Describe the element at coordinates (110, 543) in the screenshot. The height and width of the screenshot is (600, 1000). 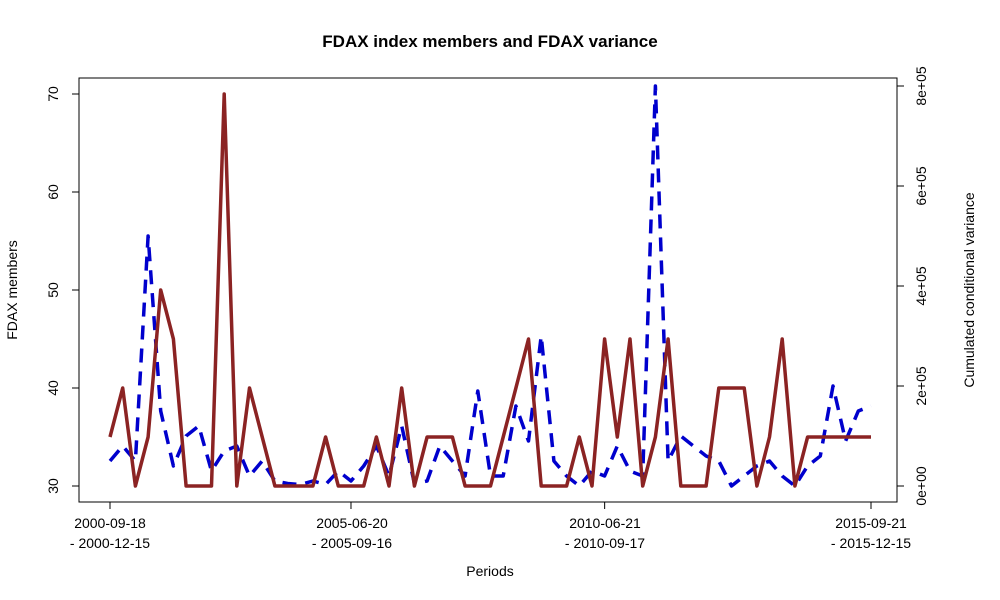
I see `x-tick-label: - 2000-12-15` at that location.